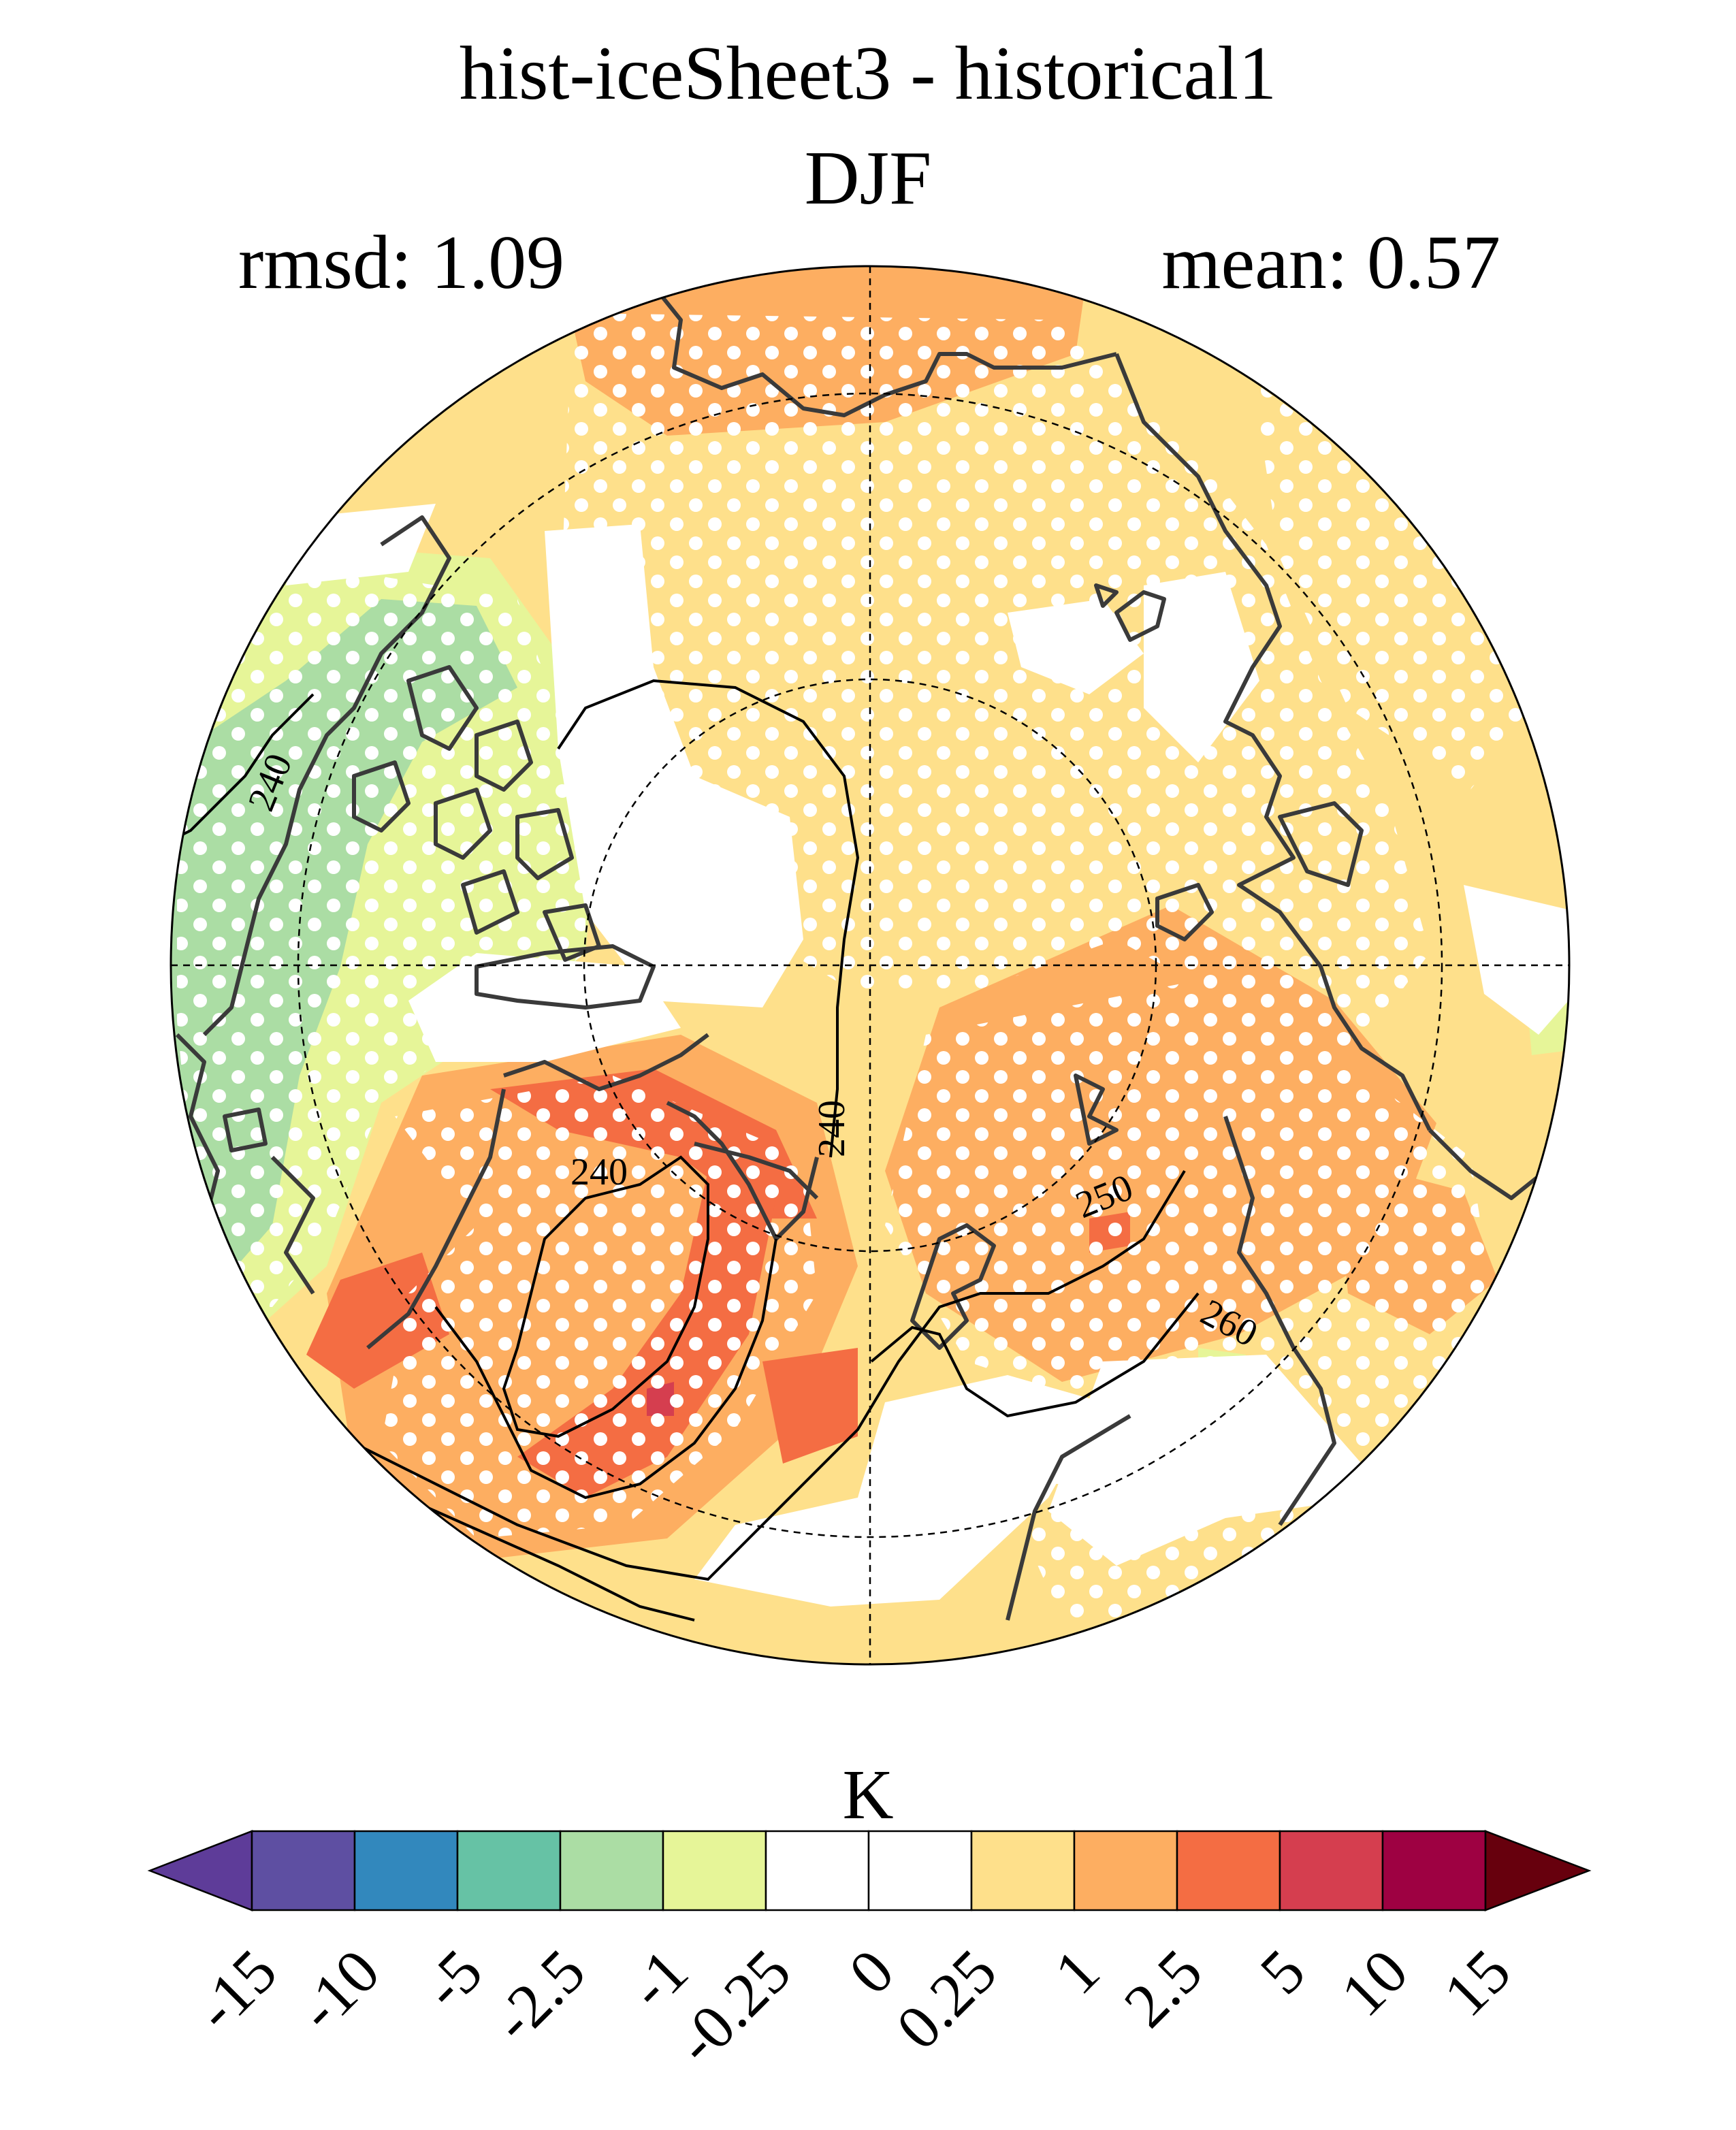 This screenshot has height=2130, width=1736. I want to click on map-title: hist-iceSheet3 - historical1, so click(868, 73).